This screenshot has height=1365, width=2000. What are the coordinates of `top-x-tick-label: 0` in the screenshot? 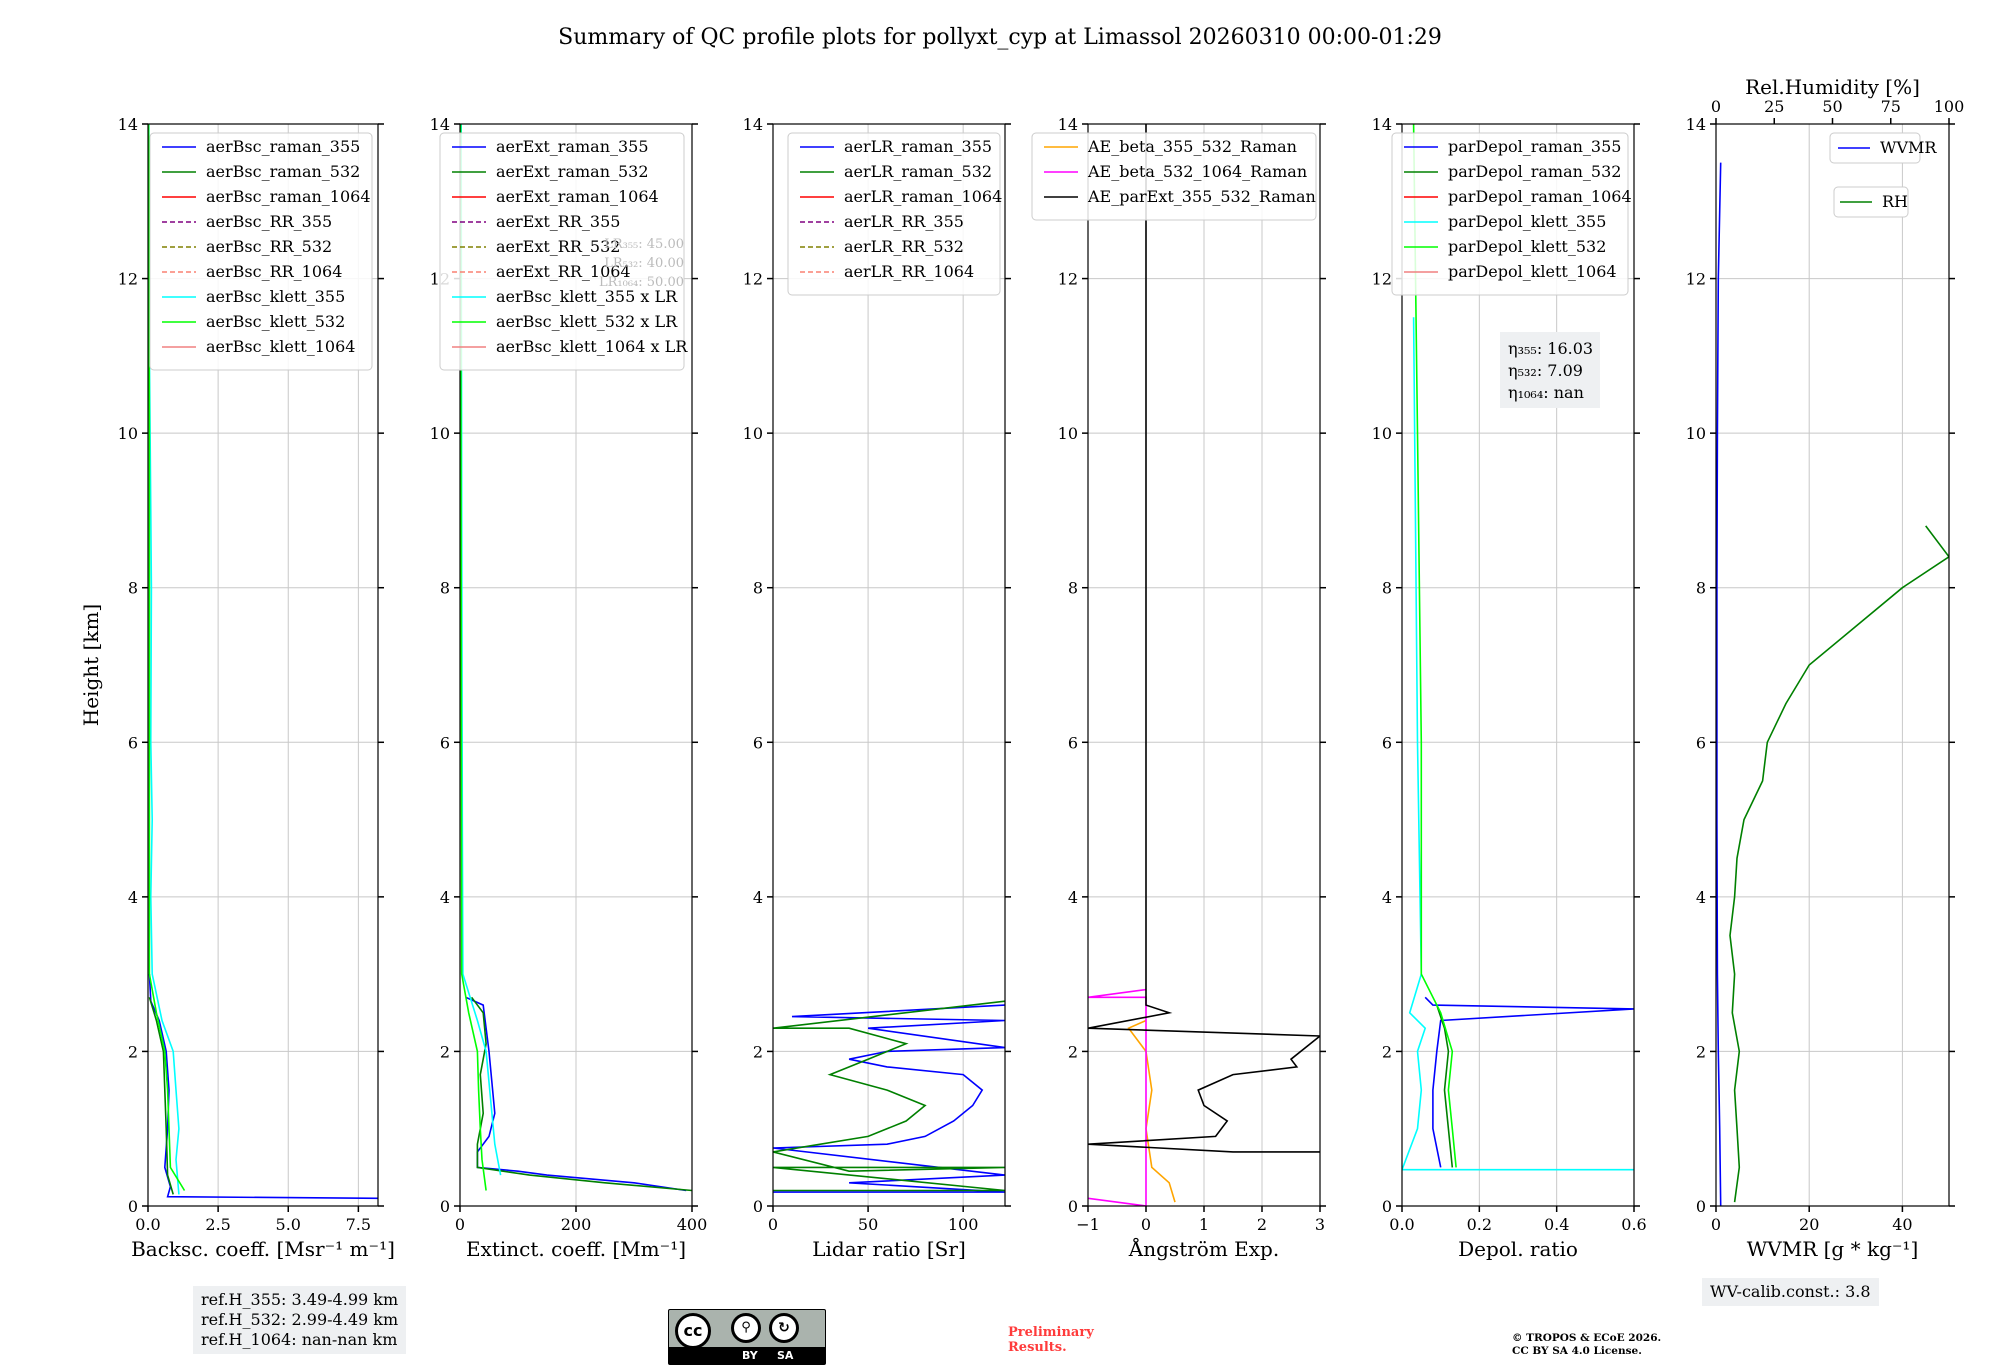 It's located at (1716, 106).